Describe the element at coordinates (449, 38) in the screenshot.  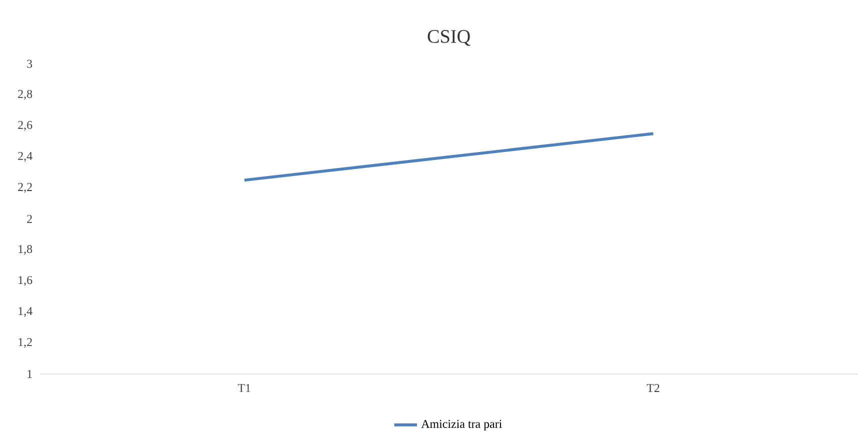
I see `chart-title: CSIQ` at that location.